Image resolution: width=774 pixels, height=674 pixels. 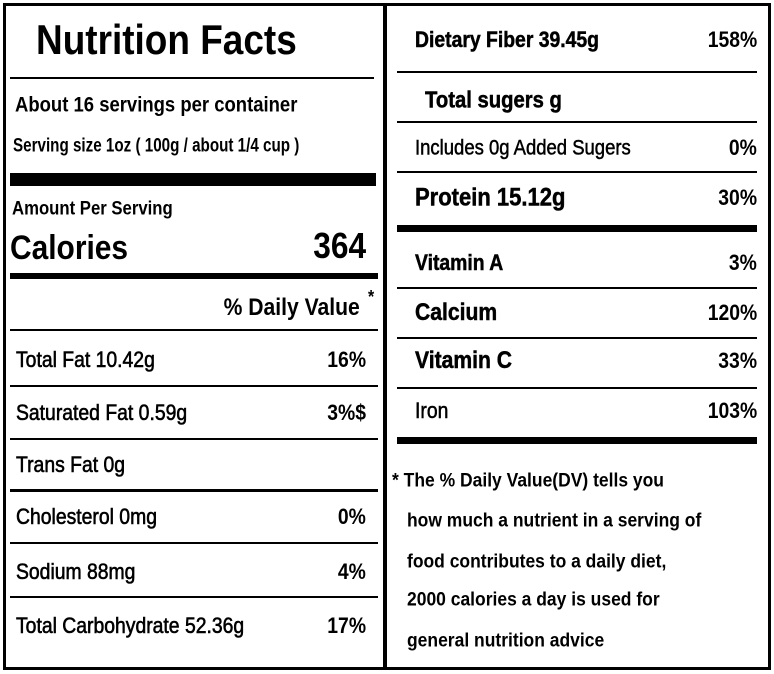 I want to click on border-top, so click(x=387, y=4).